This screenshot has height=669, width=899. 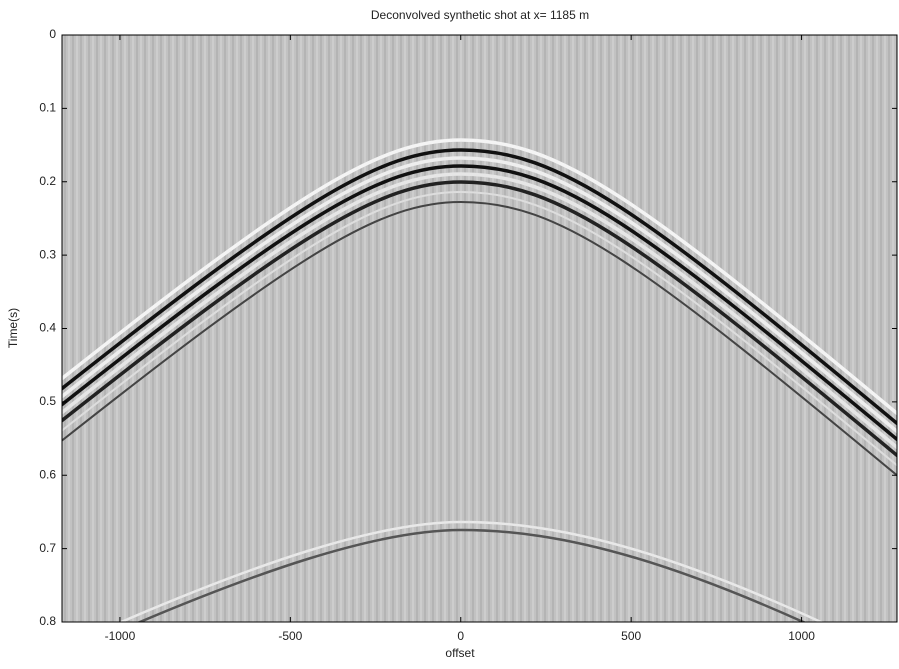 What do you see at coordinates (290, 636) in the screenshot?
I see `x-tick-label: -500` at bounding box center [290, 636].